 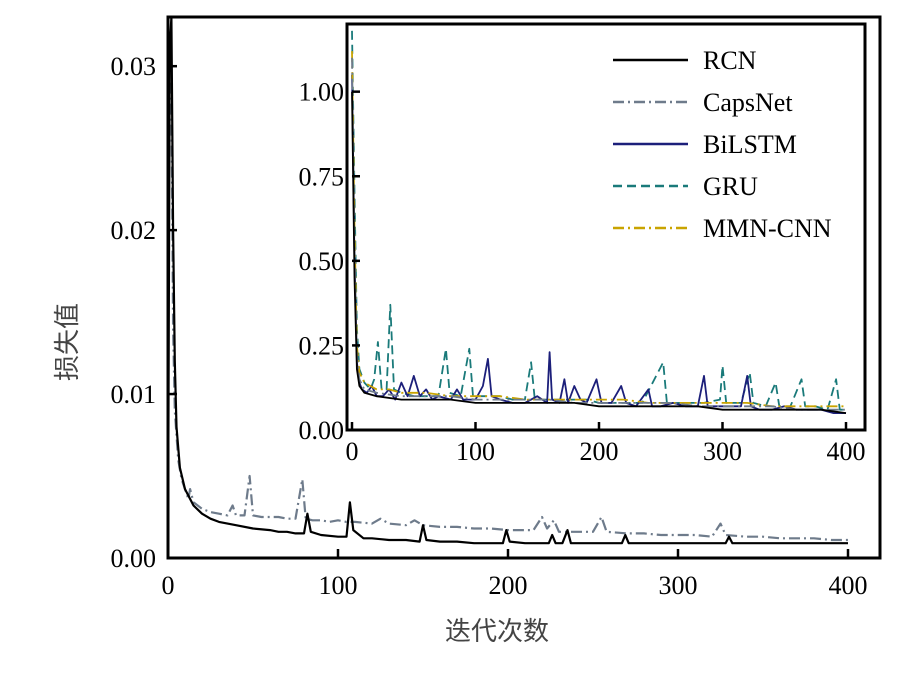 What do you see at coordinates (508, 585) in the screenshot?
I see `main-x-tick-label: 200` at bounding box center [508, 585].